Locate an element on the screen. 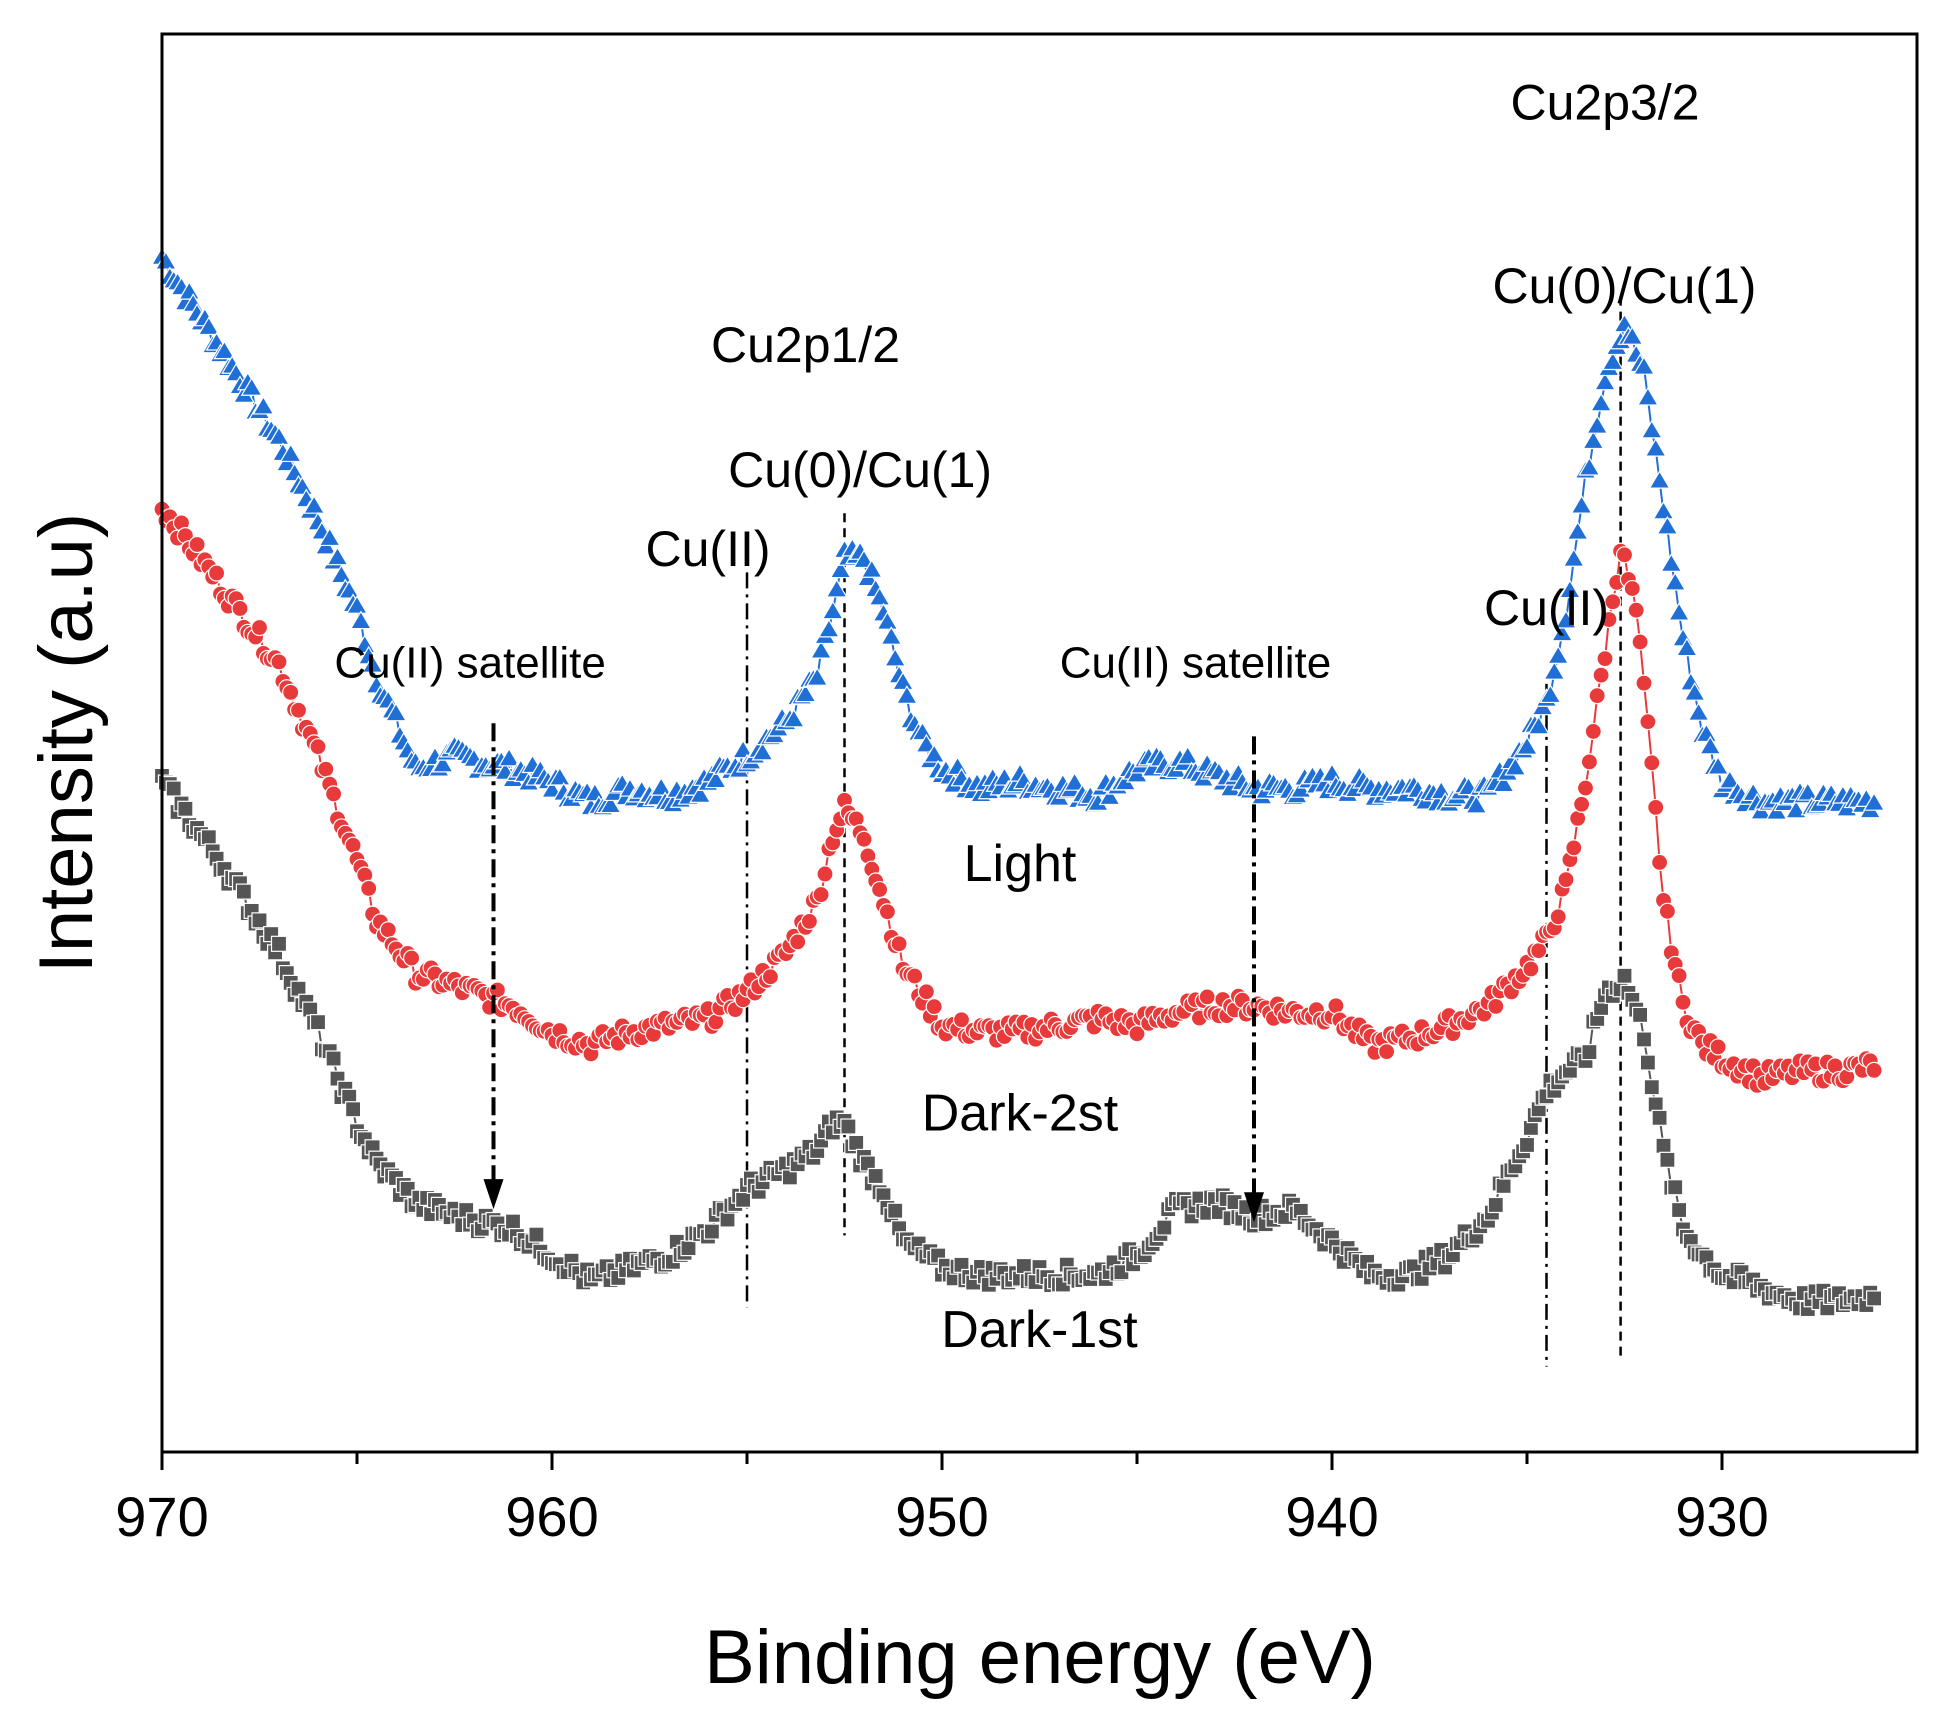 This screenshot has width=1949, height=1718. annotation-cu2p3-2: Cu2p3/2 is located at coordinates (1604, 102).